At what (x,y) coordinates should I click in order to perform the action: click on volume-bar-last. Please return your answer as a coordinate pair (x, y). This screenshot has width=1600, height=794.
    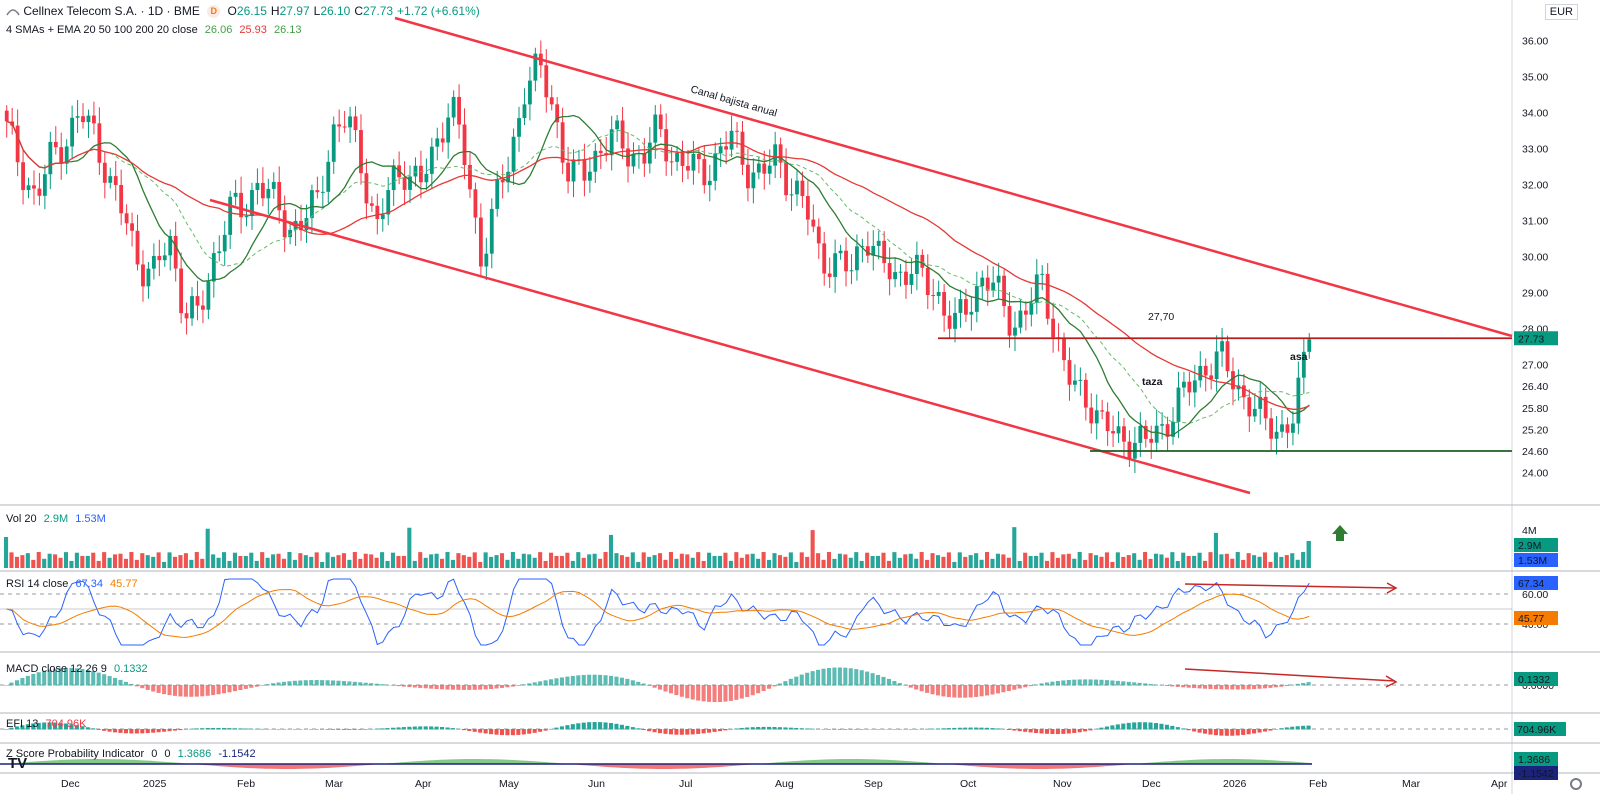
    Looking at the image, I should click on (1308, 554).